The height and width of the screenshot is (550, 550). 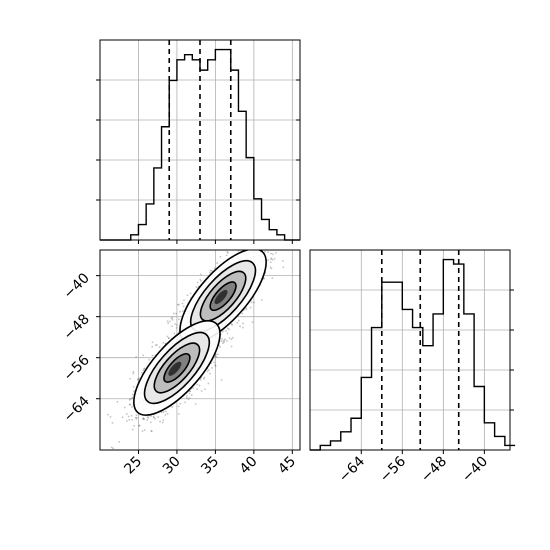 I want to click on density-peak, so click(x=221, y=297).